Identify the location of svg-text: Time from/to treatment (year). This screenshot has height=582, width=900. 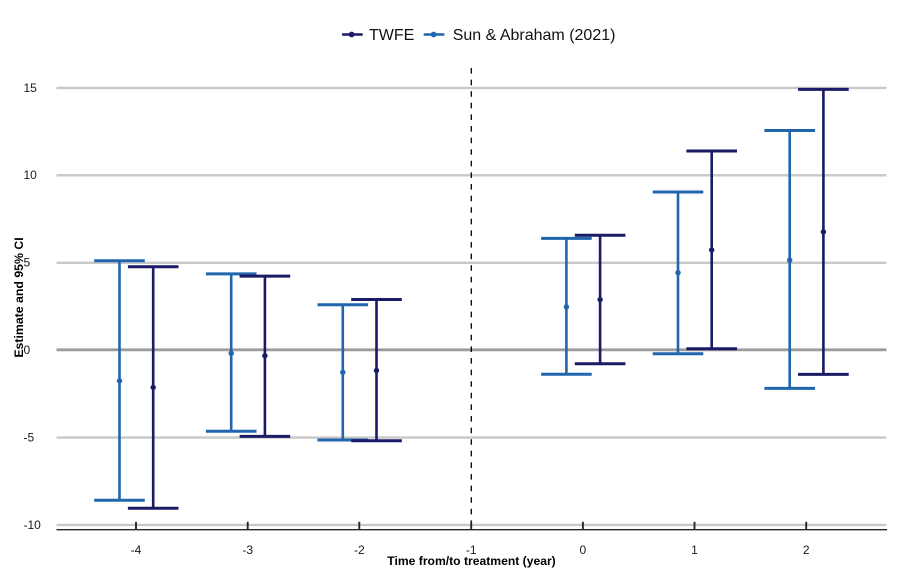
(471, 561).